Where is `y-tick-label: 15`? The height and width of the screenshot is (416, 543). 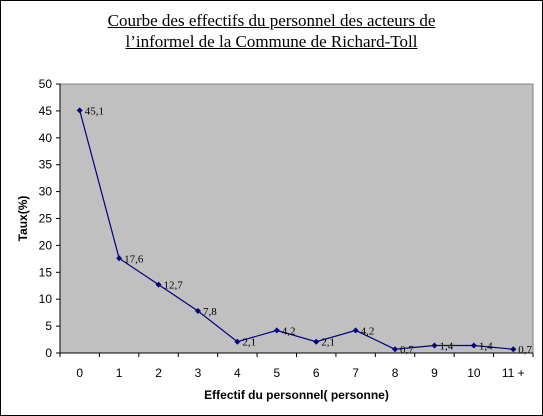
y-tick-label: 15 is located at coordinates (46, 272).